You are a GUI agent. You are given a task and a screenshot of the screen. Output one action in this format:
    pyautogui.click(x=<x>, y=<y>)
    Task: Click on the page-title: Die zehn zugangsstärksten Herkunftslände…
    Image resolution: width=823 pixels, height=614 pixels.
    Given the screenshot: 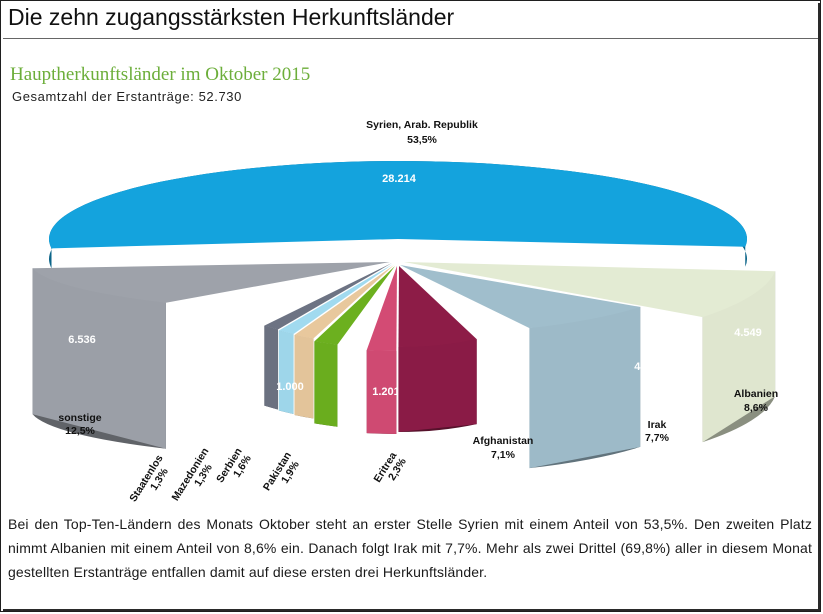 What is the action you would take?
    pyautogui.click(x=231, y=17)
    